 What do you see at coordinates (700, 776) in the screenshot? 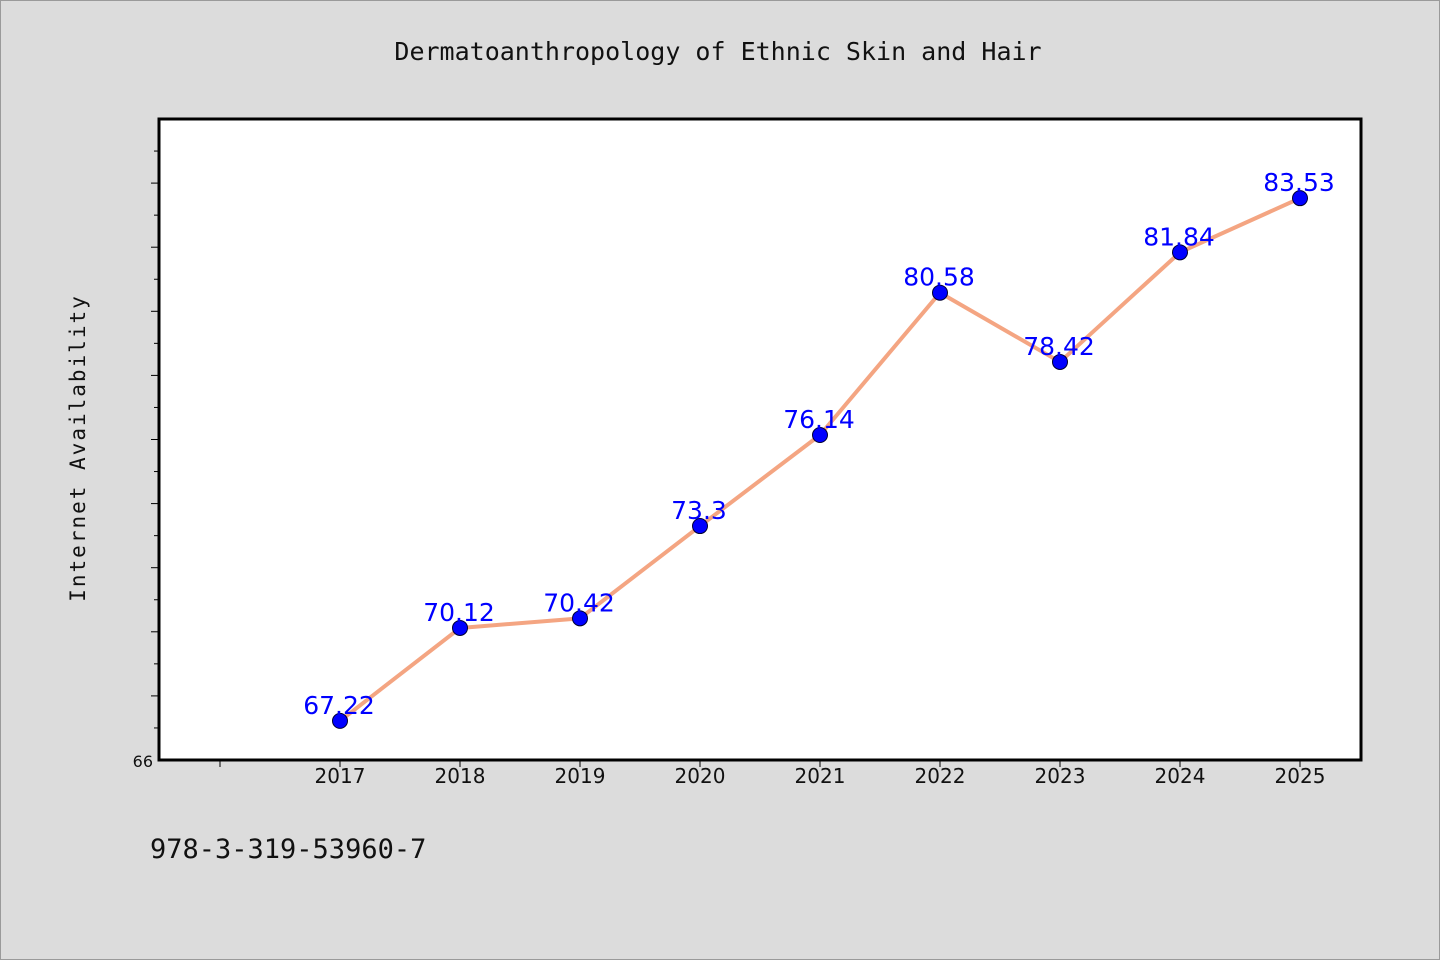
I see `x-tick-label: 2020` at bounding box center [700, 776].